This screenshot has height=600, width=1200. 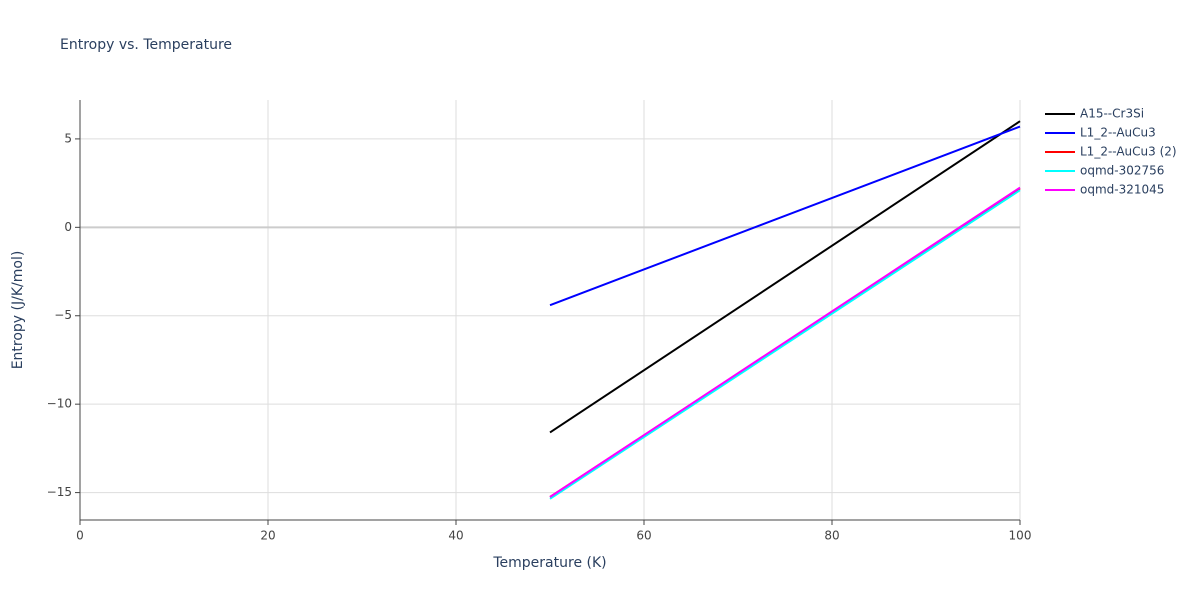 What do you see at coordinates (831, 536) in the screenshot?
I see `x-tick-label: 80` at bounding box center [831, 536].